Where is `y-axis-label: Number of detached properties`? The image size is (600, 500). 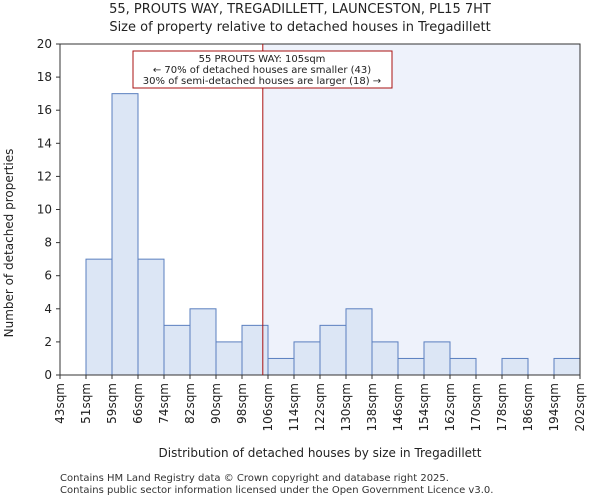 y-axis-label: Number of detached properties is located at coordinates (9, 243).